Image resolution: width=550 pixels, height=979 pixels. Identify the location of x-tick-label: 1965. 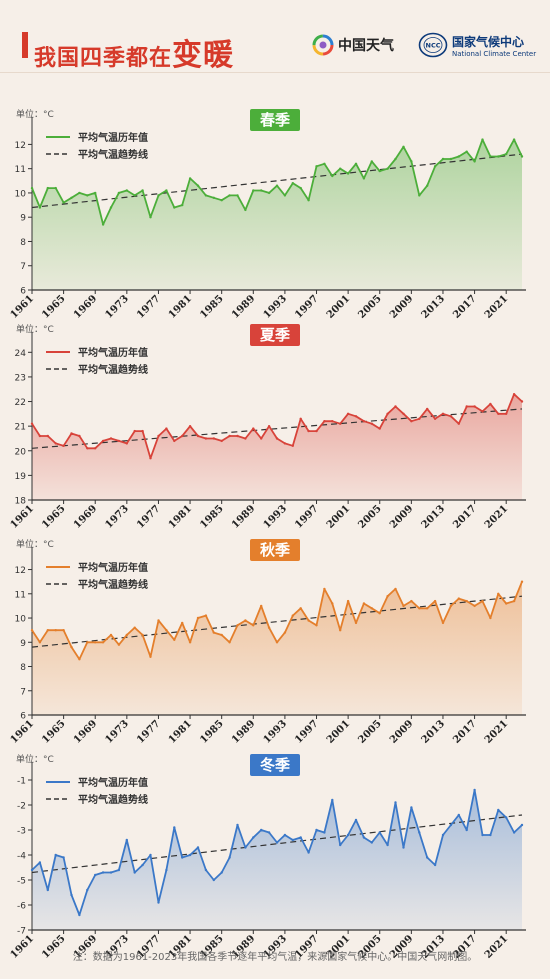
(53, 731).